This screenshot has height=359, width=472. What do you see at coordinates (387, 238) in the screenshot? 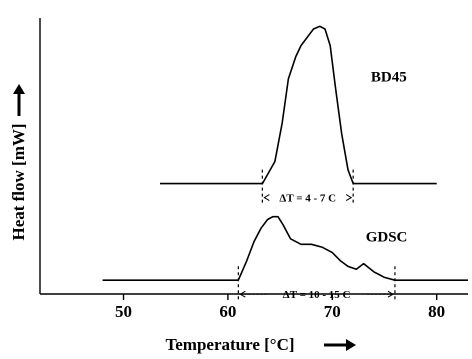
I see `series-label-gdsc: GDSC` at bounding box center [387, 238].